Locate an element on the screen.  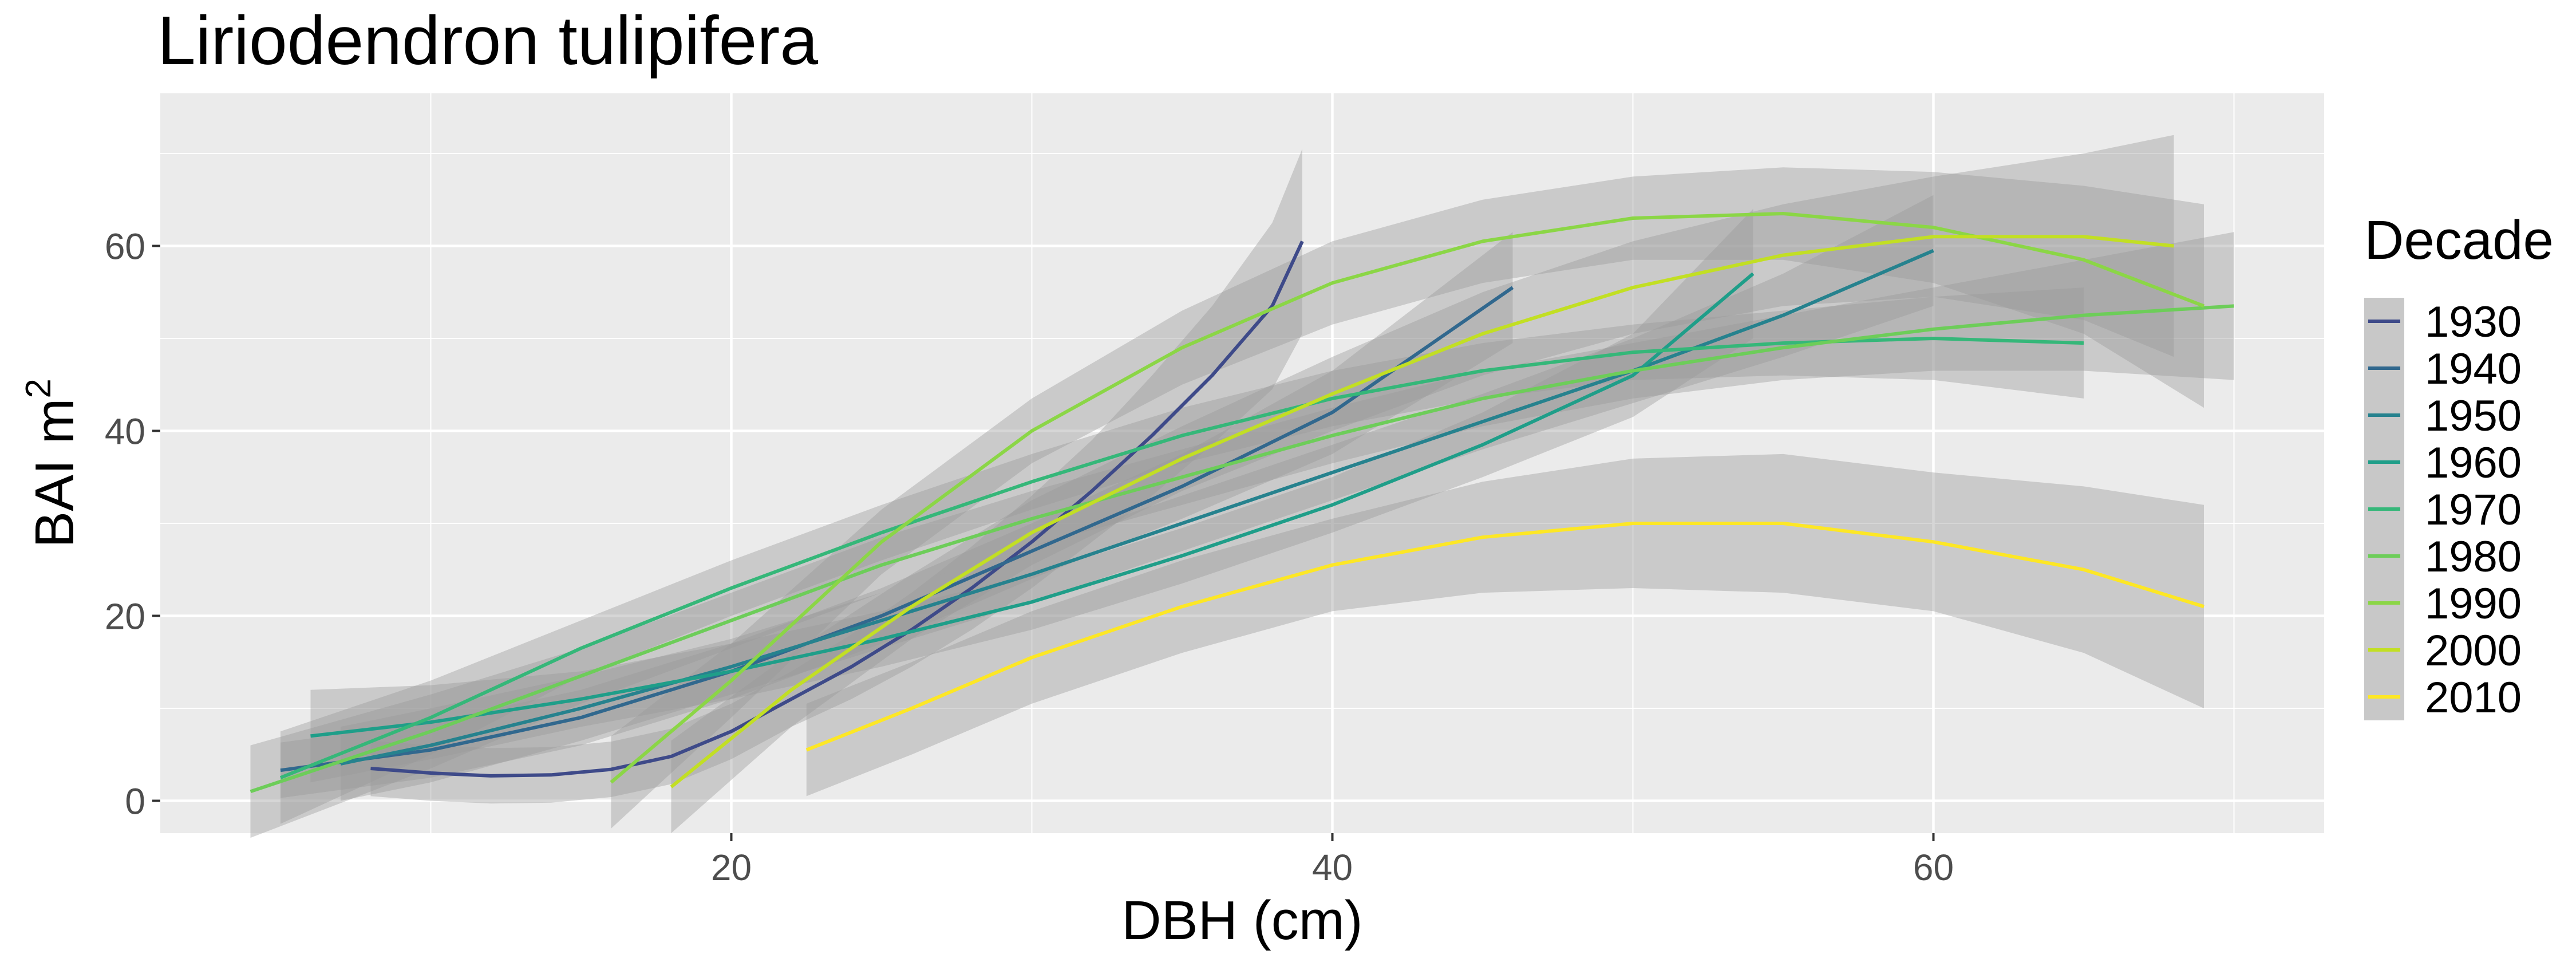
y-axis-title: BAI m2 is located at coordinates (52, 463).